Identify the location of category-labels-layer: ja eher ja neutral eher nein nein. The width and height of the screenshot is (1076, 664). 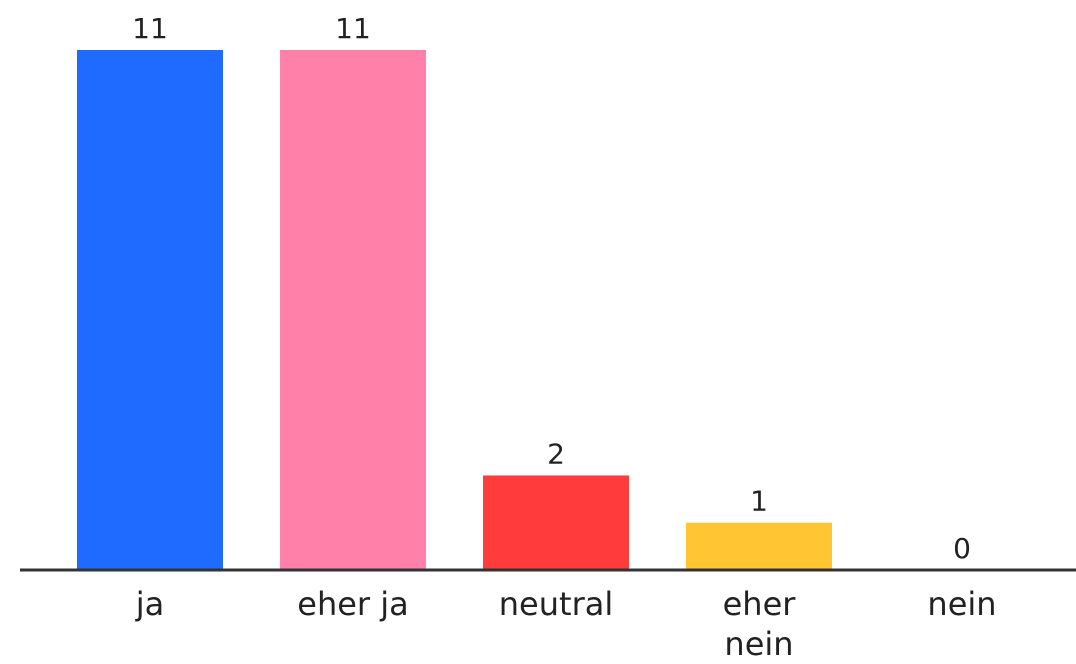
(566, 624).